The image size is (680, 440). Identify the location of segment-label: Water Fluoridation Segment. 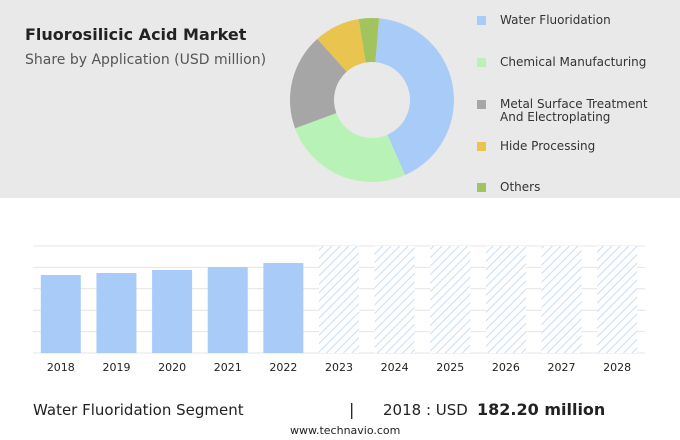
(138, 410).